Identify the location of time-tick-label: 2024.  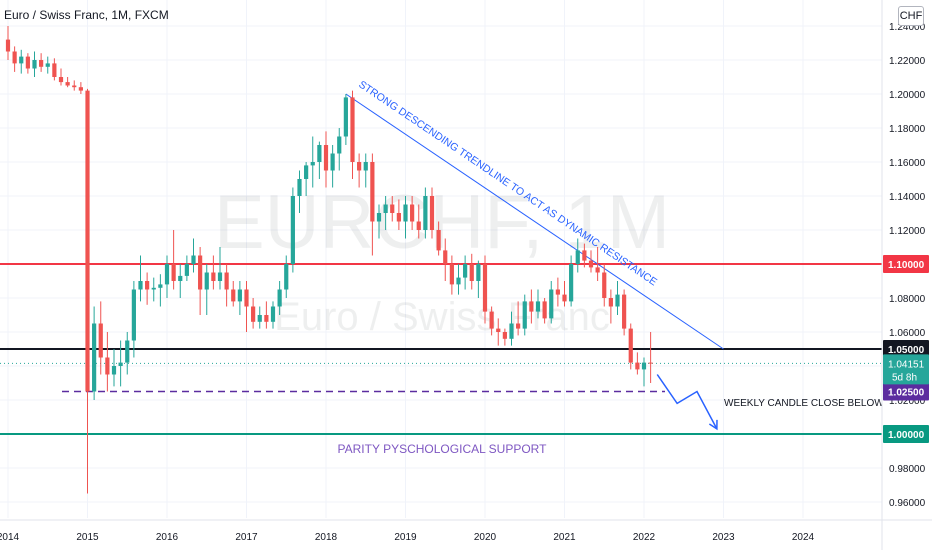
(803, 537).